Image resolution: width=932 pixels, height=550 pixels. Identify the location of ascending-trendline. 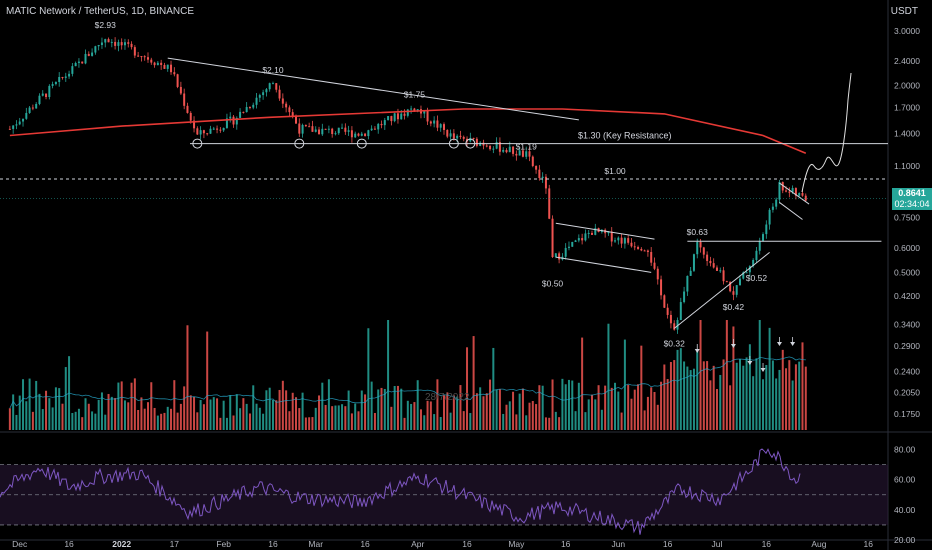
(721, 290).